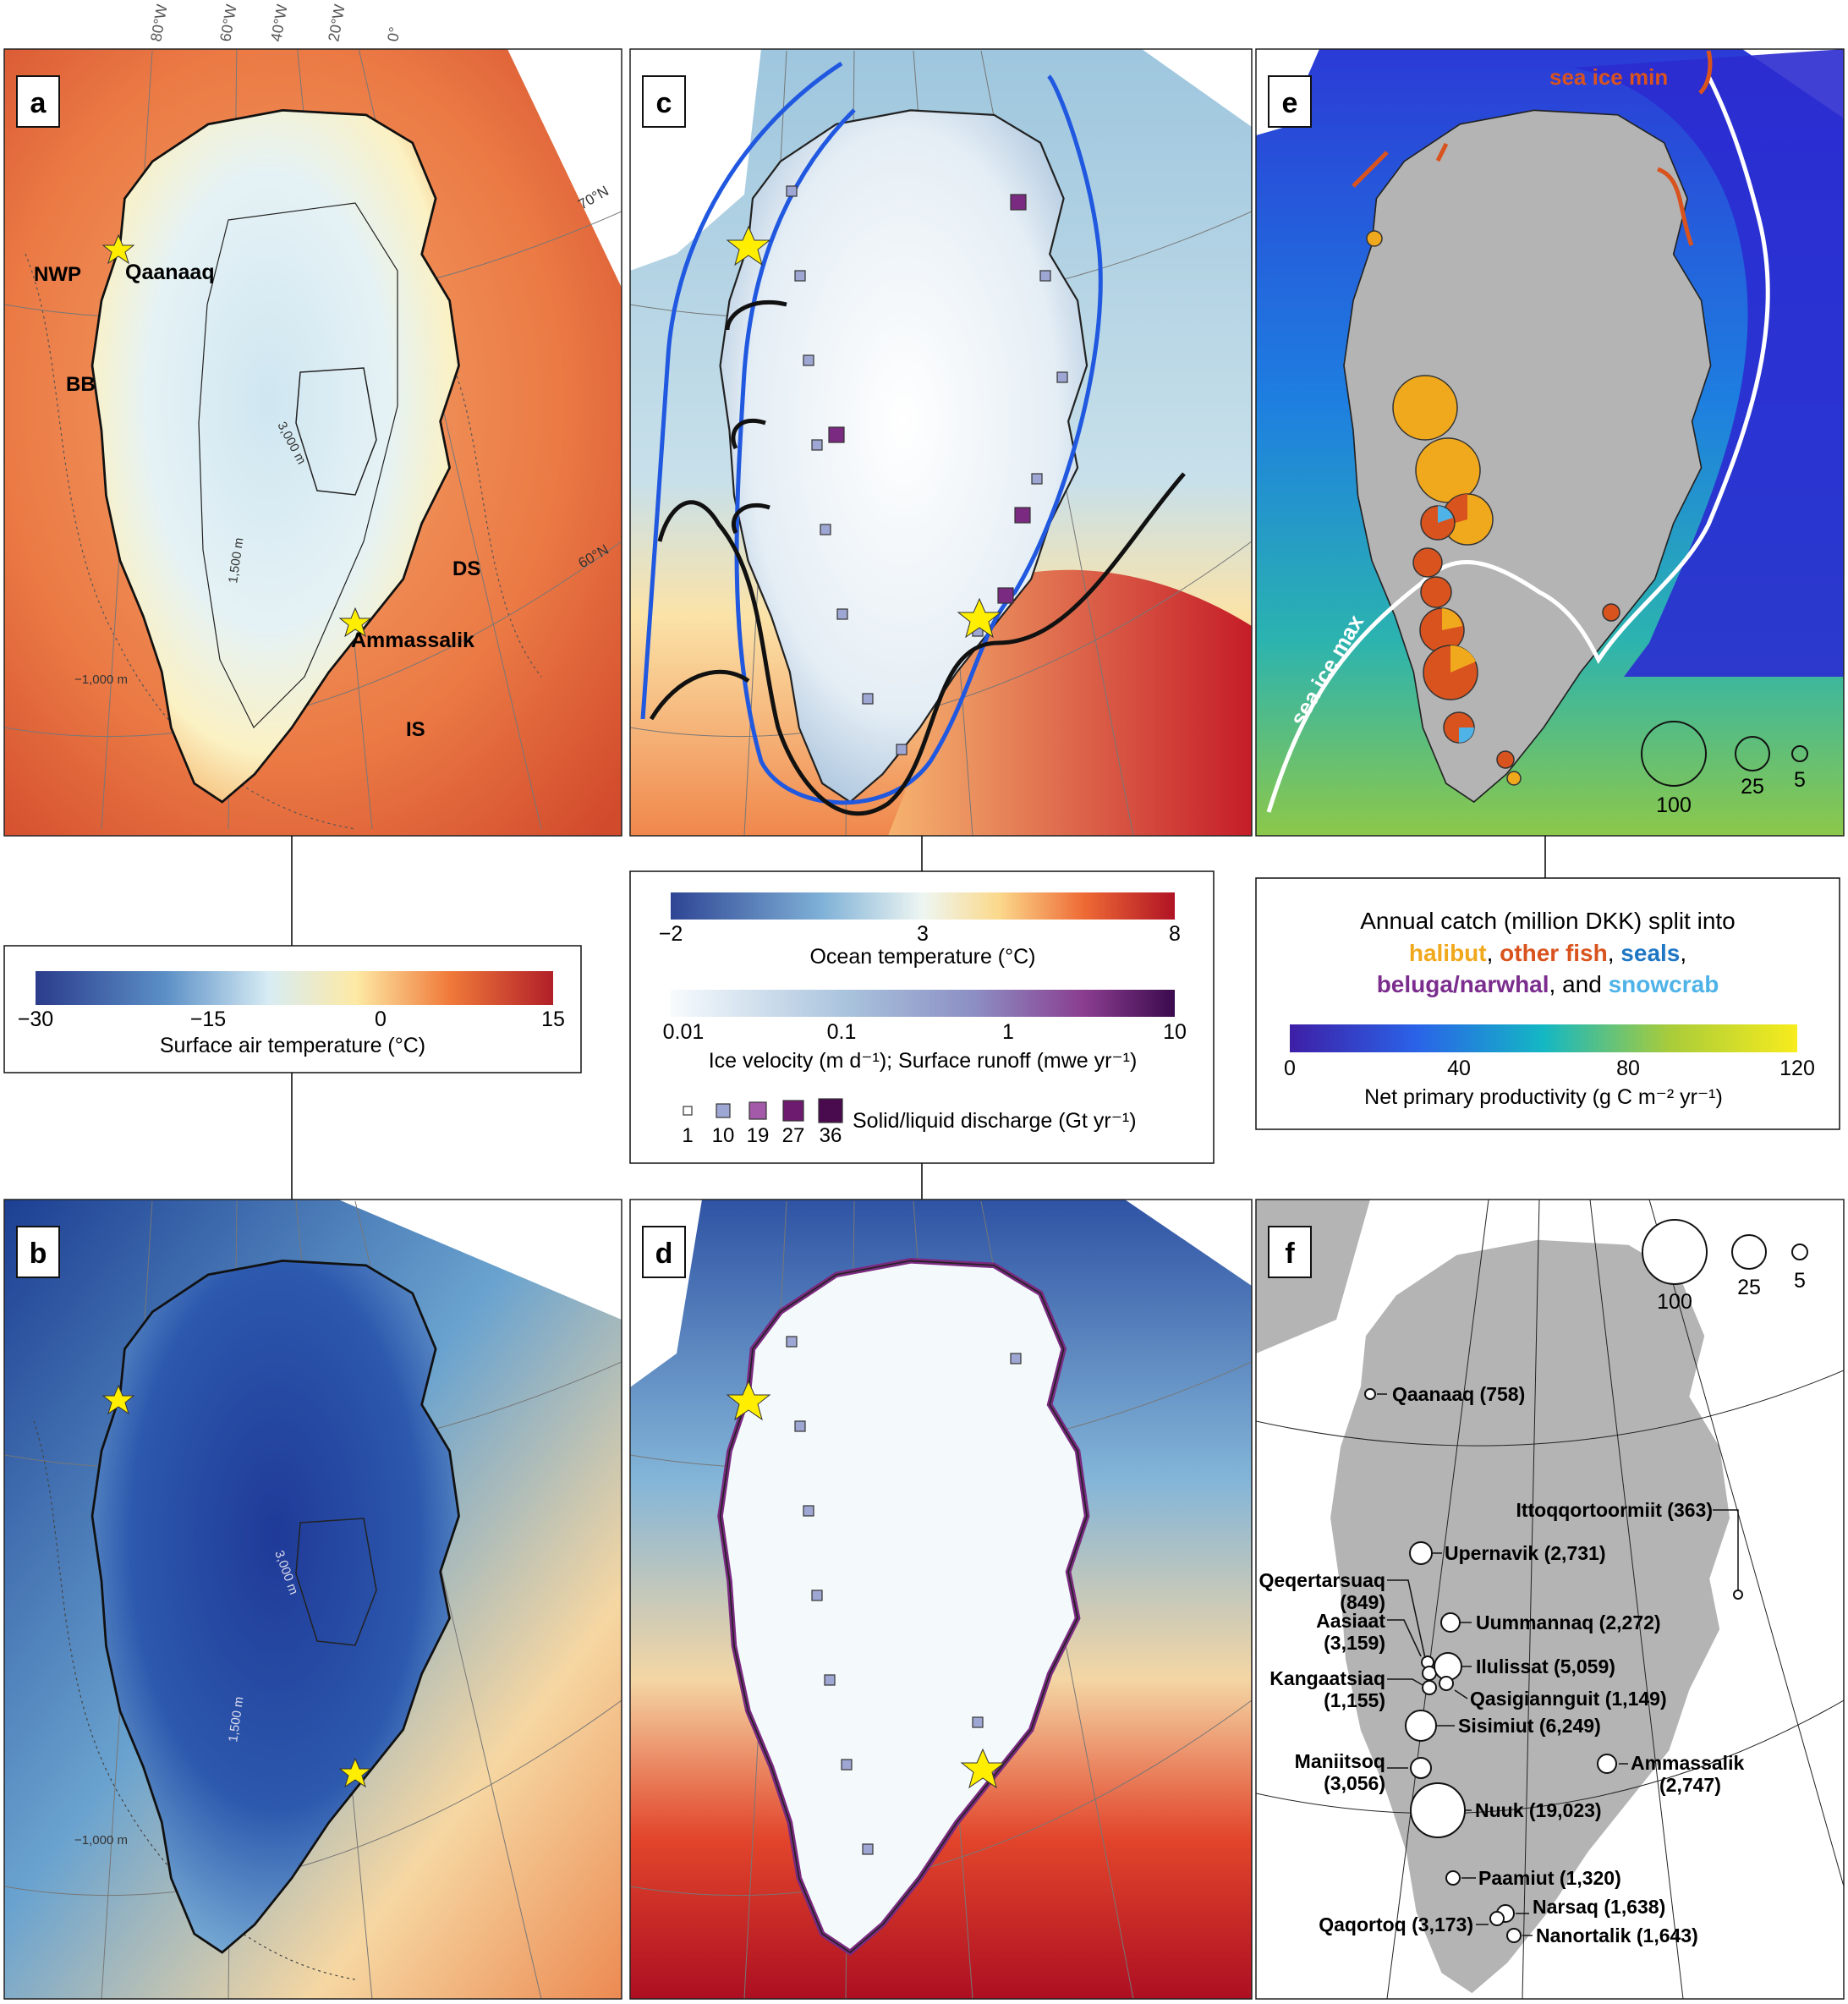 The image size is (1848, 2004). Describe the element at coordinates (1683, 953) in the screenshot. I see `catch-sep3: ,` at that location.